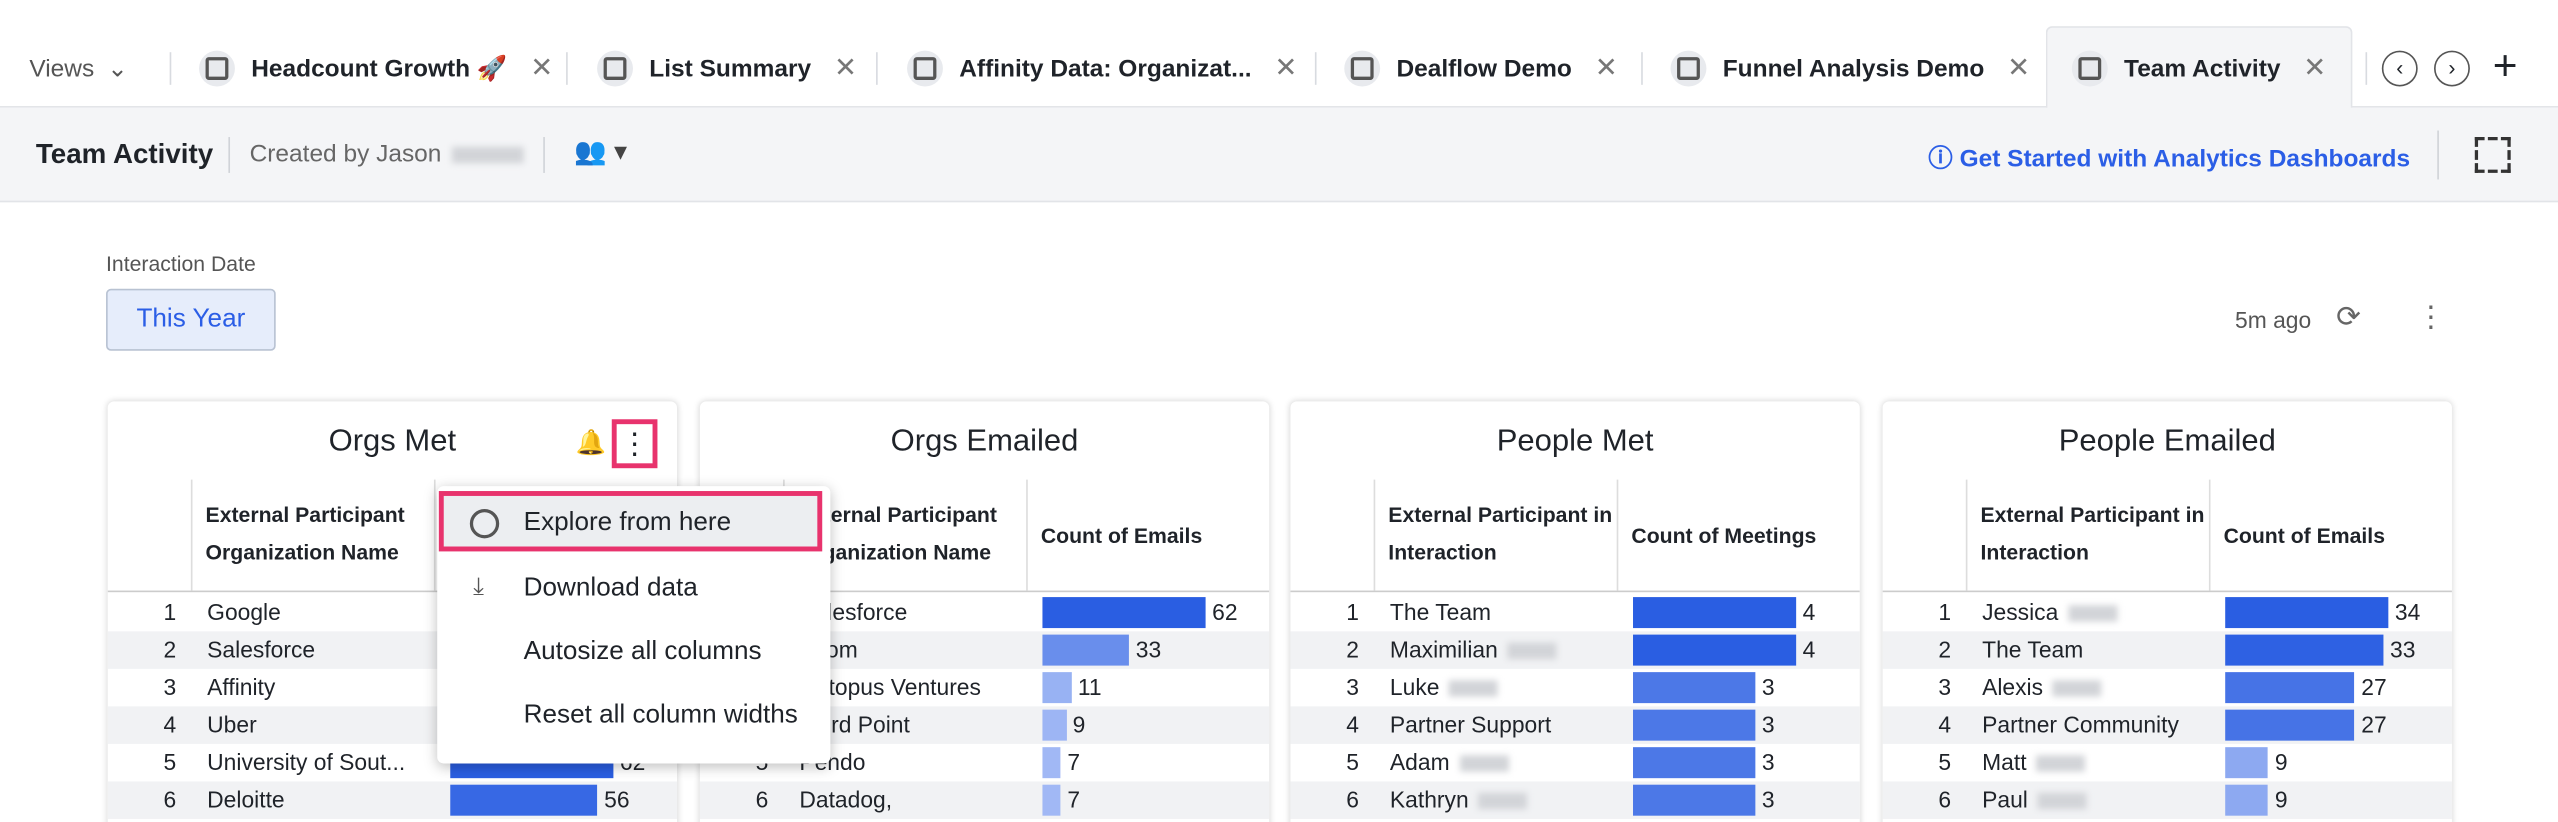 The image size is (2558, 822). Describe the element at coordinates (2452, 68) in the screenshot. I see `tab-next: ›` at that location.